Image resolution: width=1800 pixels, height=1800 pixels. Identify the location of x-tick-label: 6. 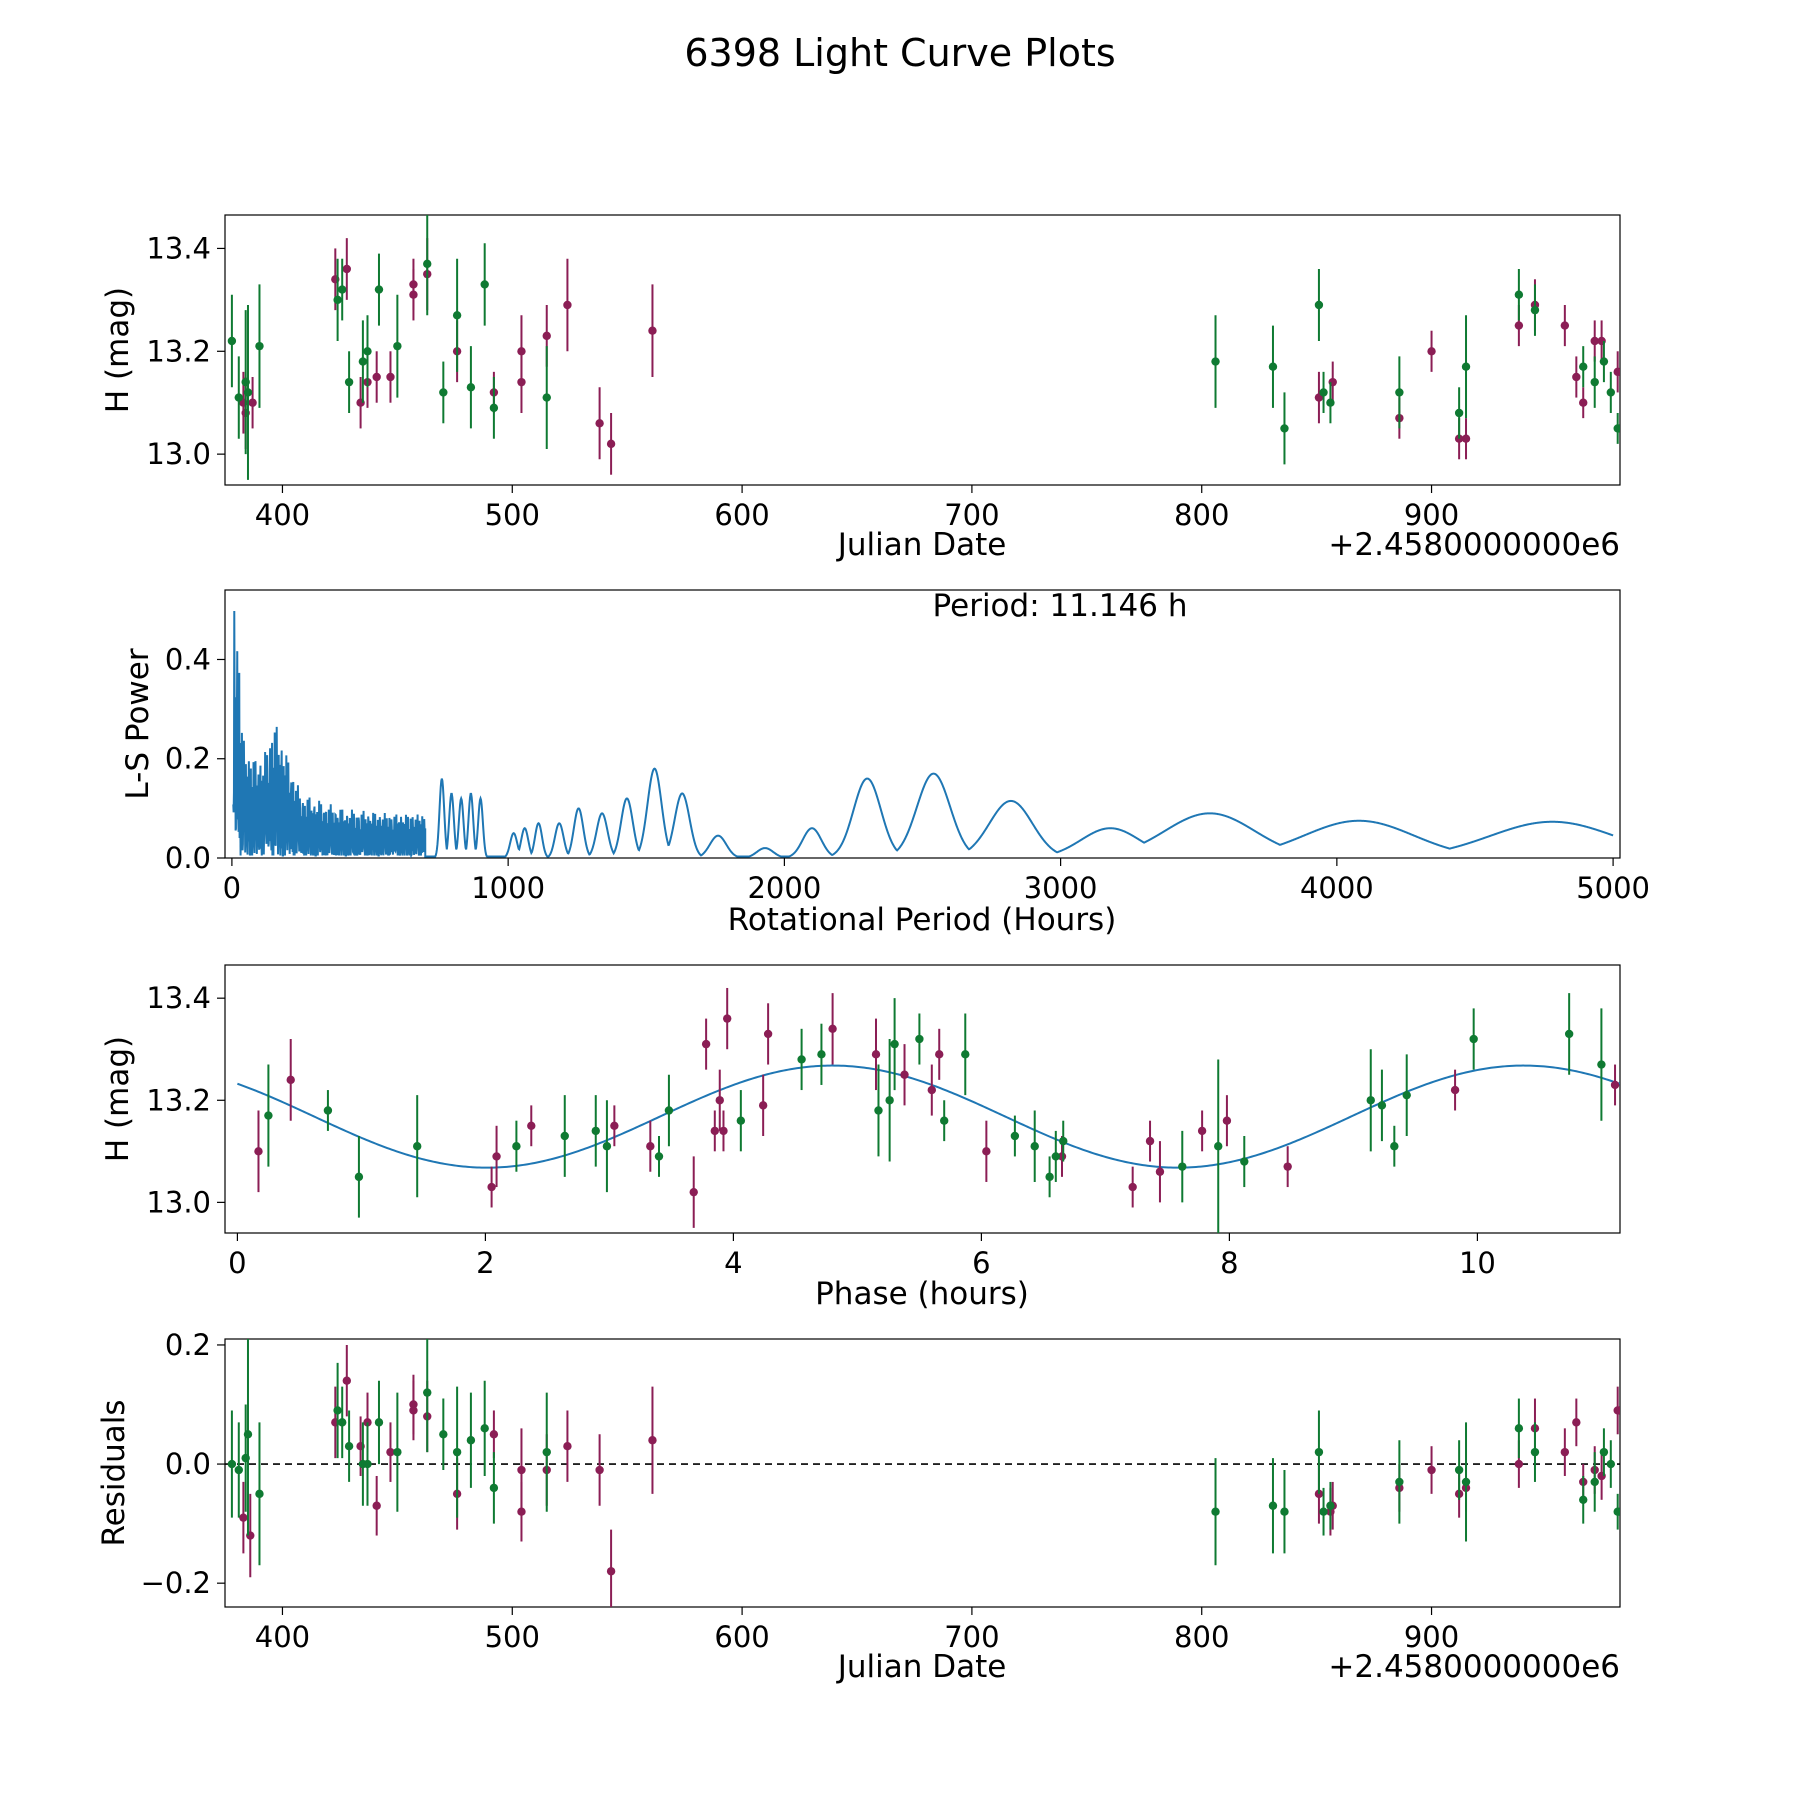
(981, 1263).